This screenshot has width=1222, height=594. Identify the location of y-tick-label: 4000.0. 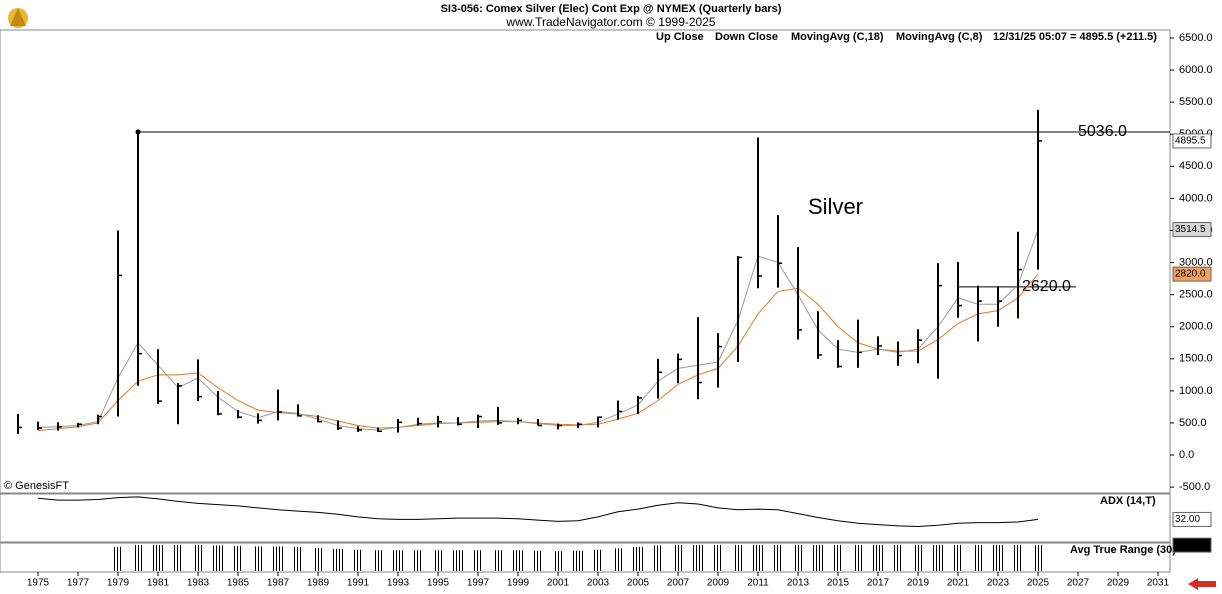
(1196, 198).